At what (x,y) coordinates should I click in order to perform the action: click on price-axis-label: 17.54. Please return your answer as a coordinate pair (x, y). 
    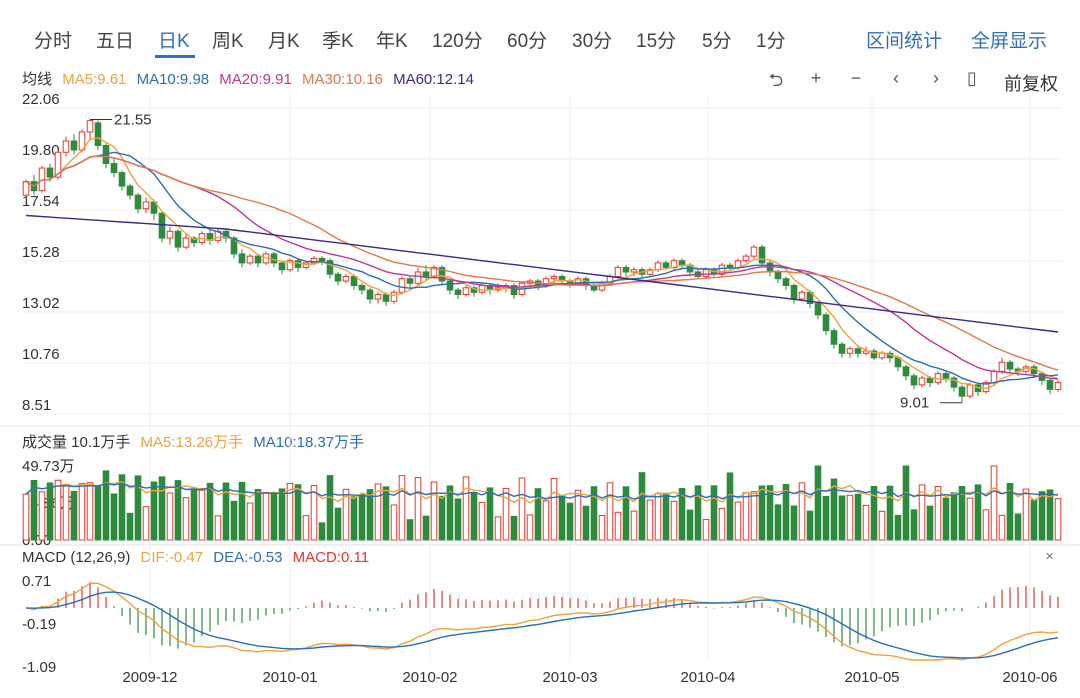
    Looking at the image, I should click on (41, 201).